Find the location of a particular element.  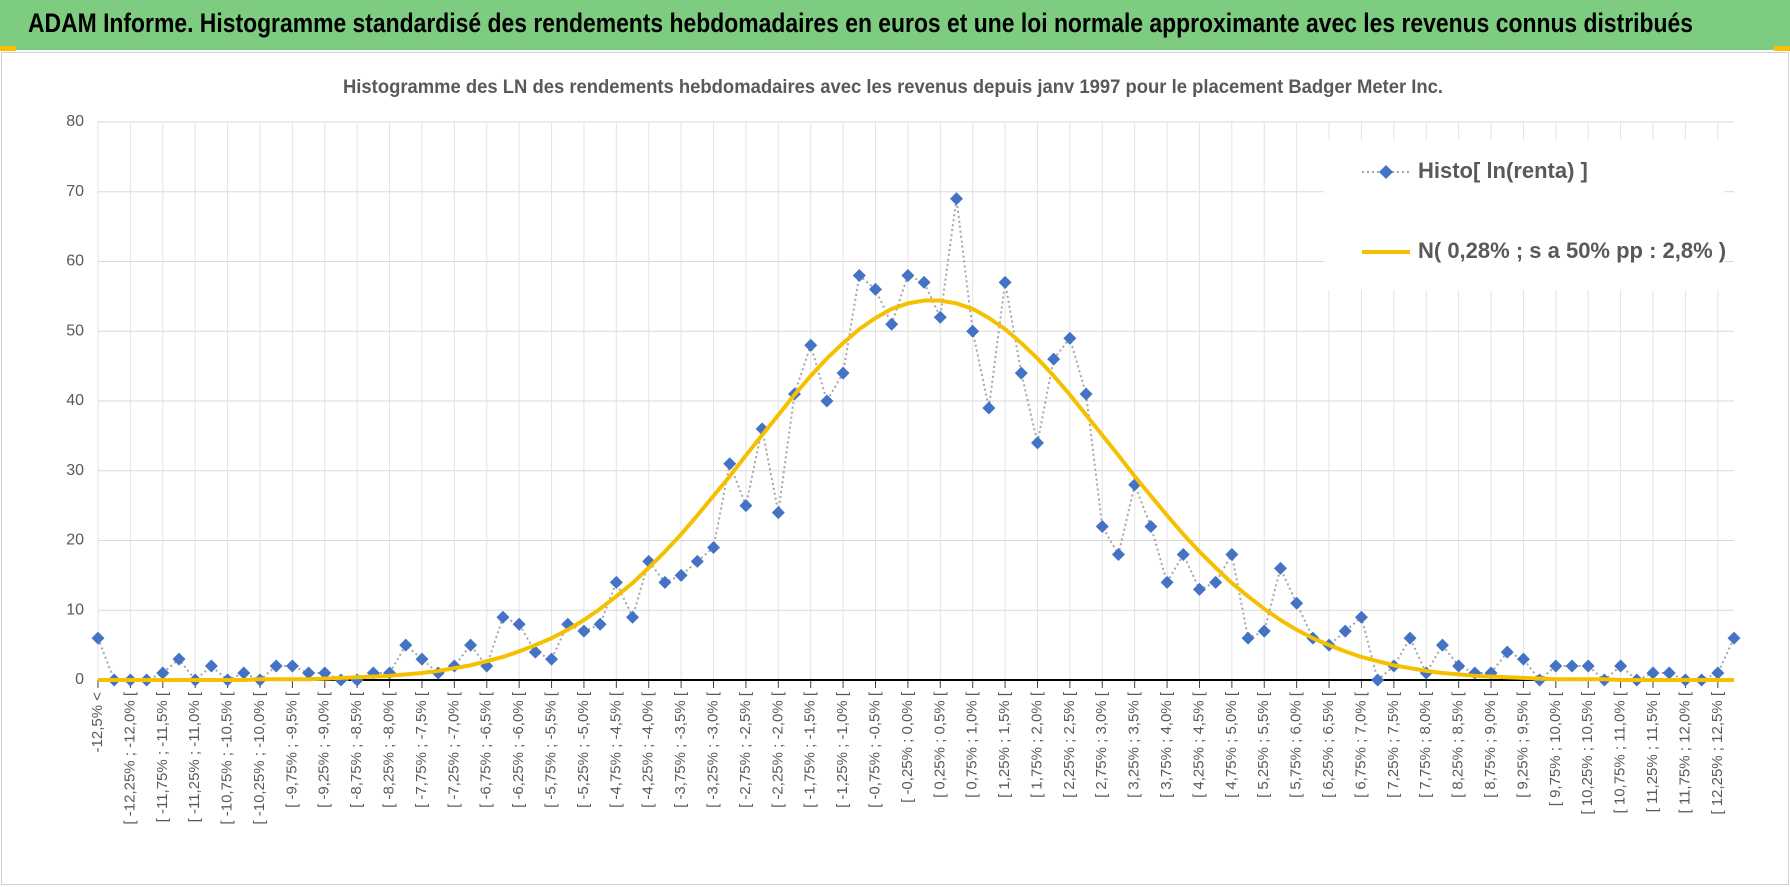

x-tick-label: [ -6,25% ; -6,0% [ is located at coordinates (518, 749).